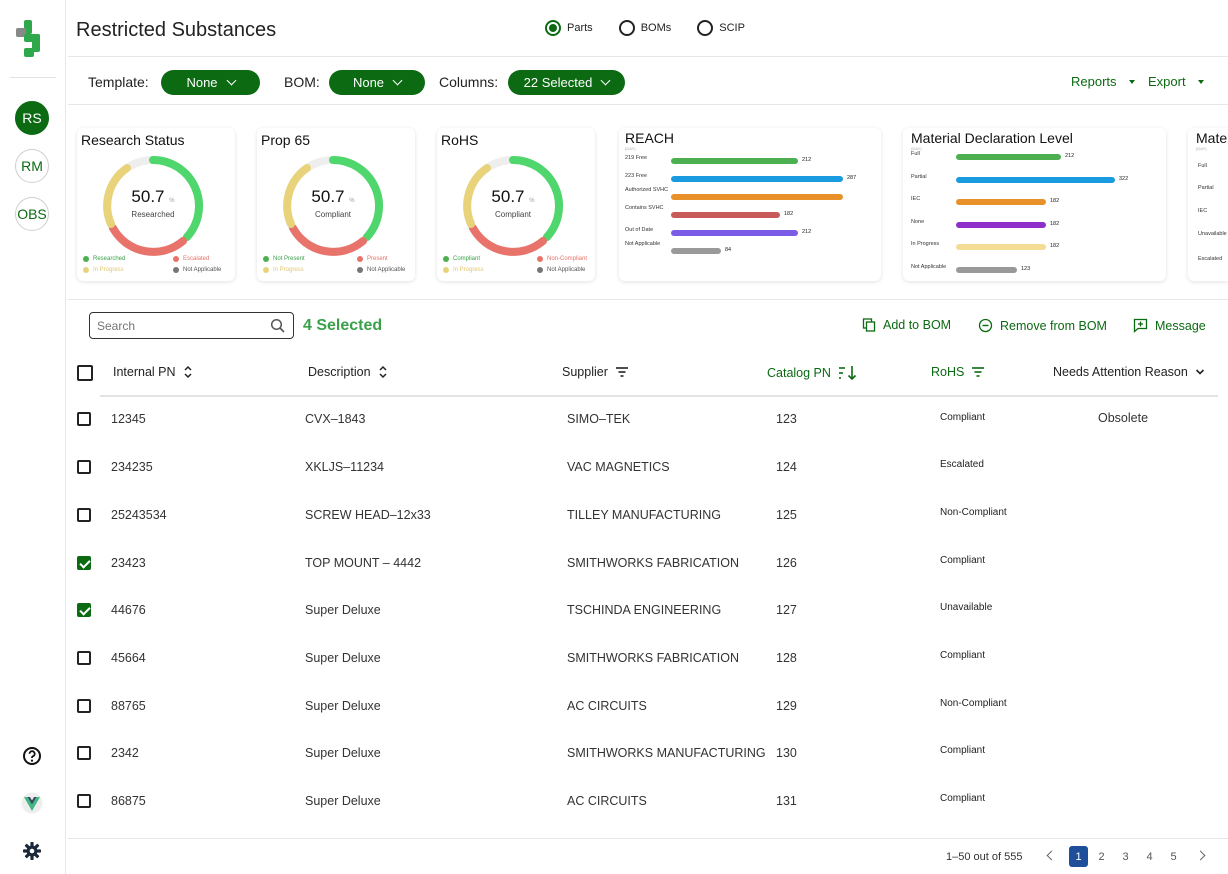  I want to click on page-2-button: 2, so click(1101, 856).